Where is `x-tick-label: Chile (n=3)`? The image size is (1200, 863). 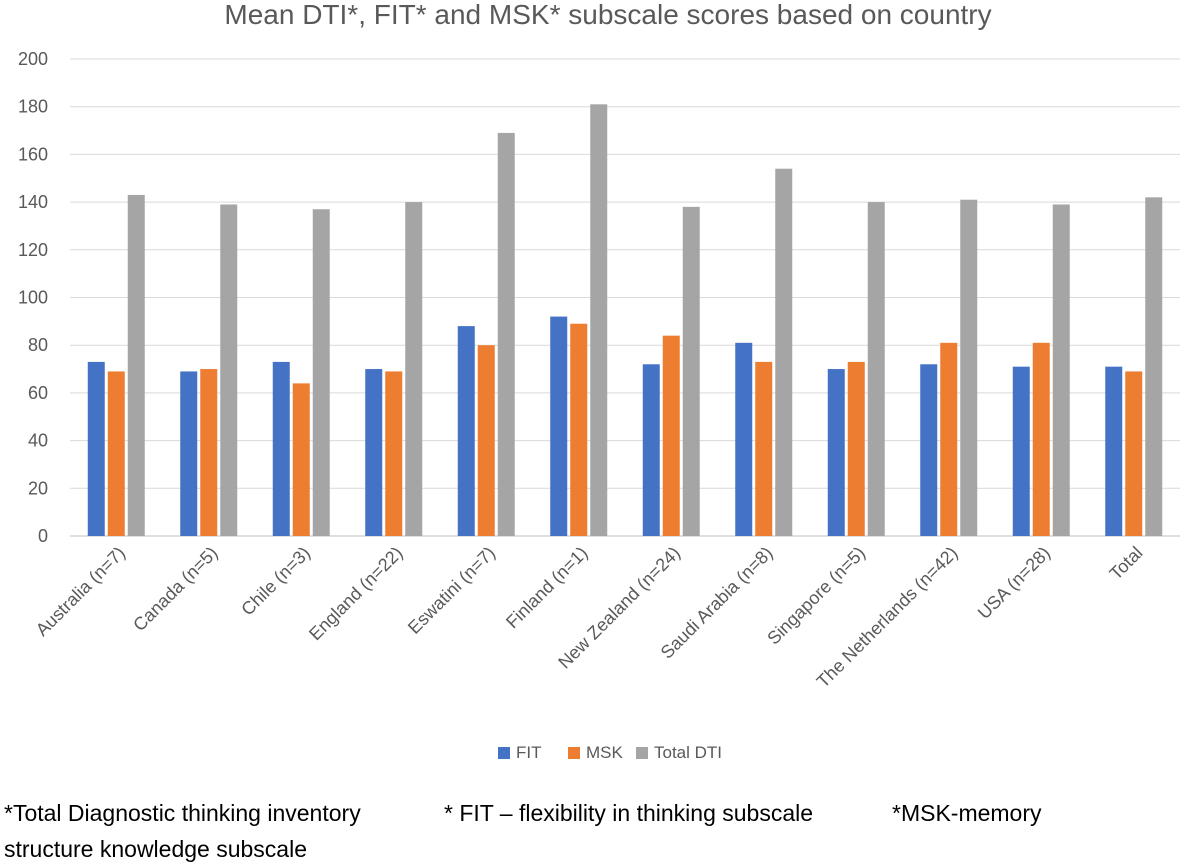 x-tick-label: Chile (n=3) is located at coordinates (275, 581).